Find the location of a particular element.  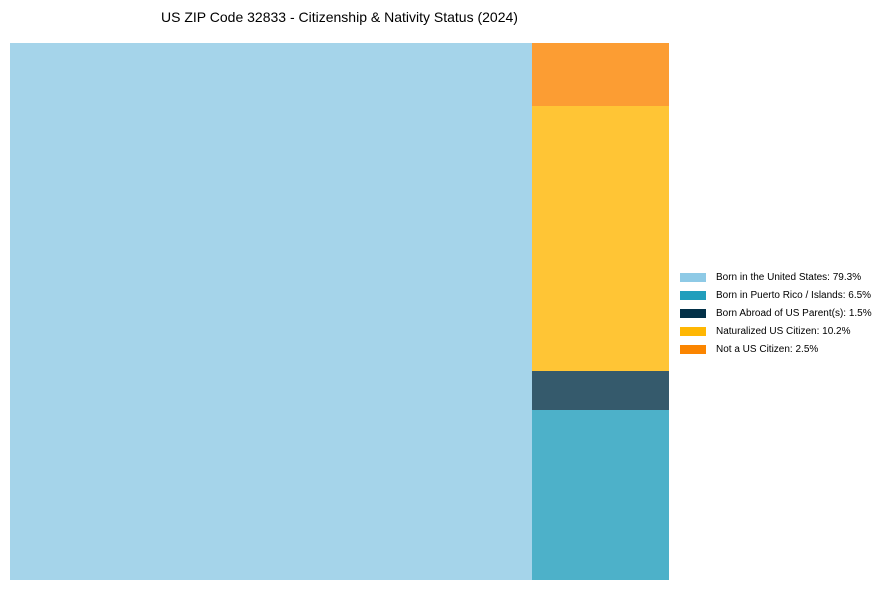

legend-item: Born in the United States: 79.3% is located at coordinates (776, 277).